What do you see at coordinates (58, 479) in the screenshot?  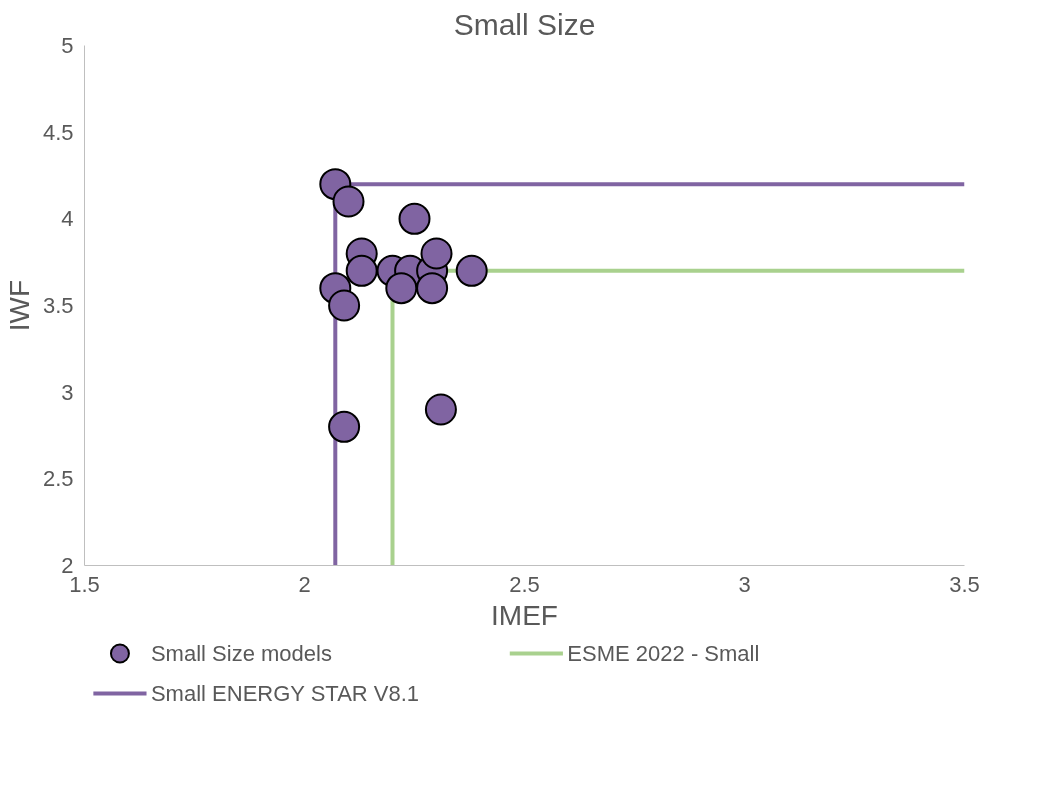 I see `y-tick-label: 2.5` at bounding box center [58, 479].